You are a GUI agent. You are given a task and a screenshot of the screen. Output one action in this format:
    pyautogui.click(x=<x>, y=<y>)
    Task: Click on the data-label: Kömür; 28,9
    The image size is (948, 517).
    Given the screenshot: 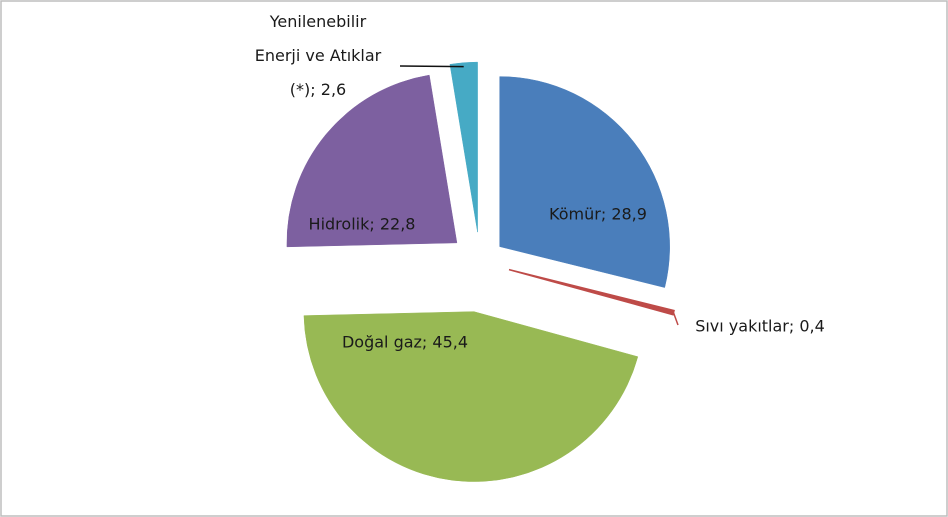 What is the action you would take?
    pyautogui.click(x=598, y=214)
    